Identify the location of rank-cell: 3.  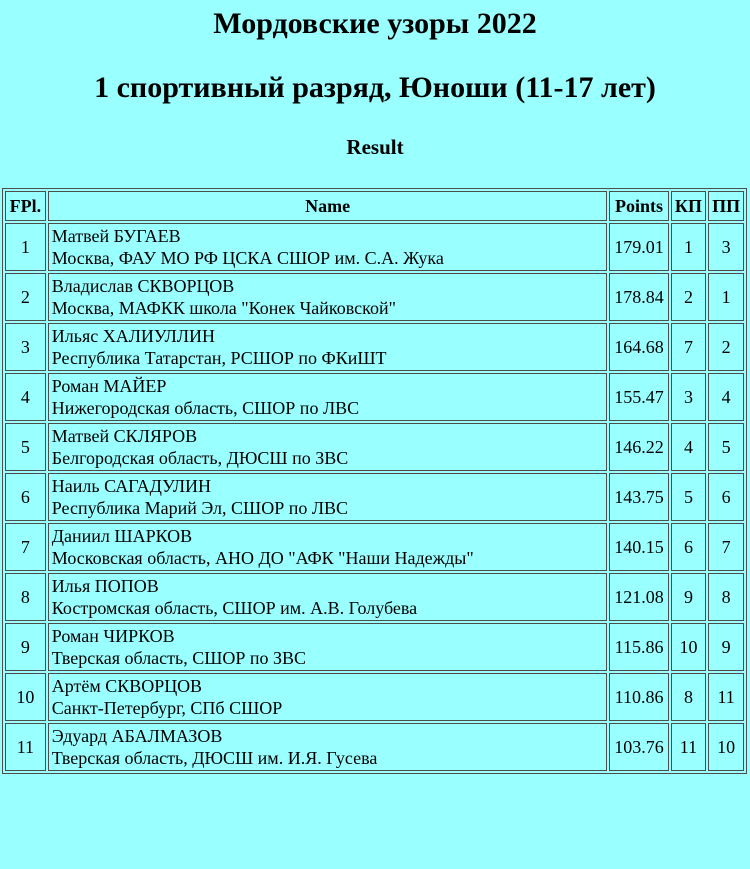
(25, 347).